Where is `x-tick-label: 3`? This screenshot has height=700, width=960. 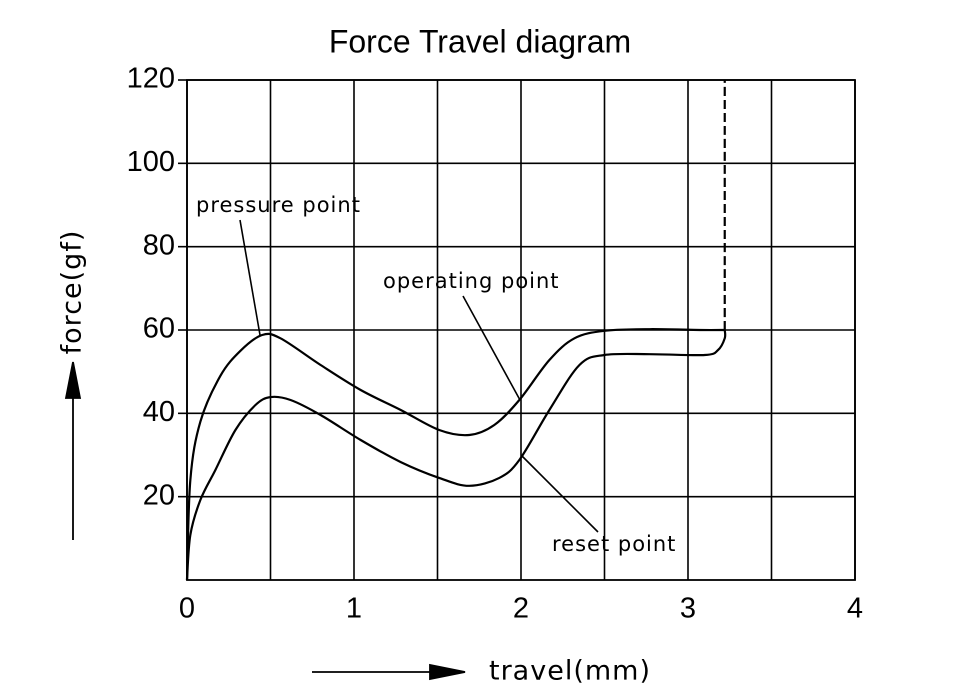 x-tick-label: 3 is located at coordinates (688, 609).